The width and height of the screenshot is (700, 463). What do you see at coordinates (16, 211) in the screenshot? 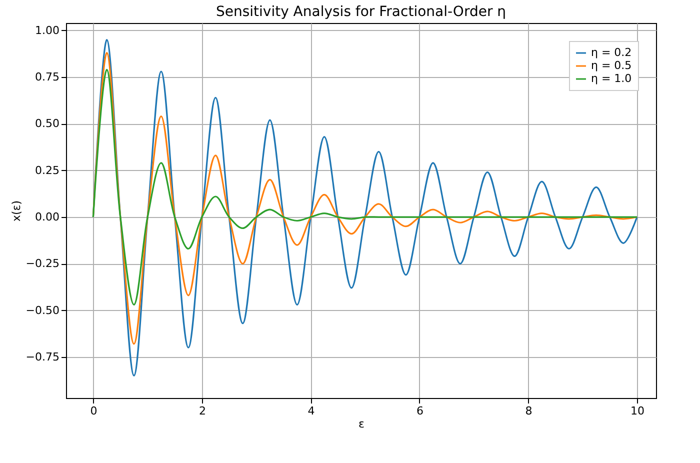
I see `y-axis-title: x(ε)` at bounding box center [16, 211].